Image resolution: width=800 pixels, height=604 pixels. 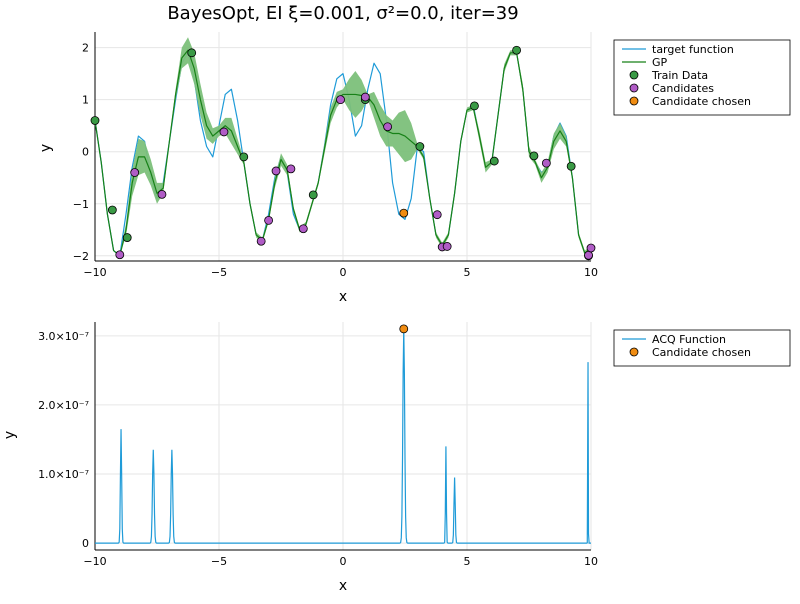 I want to click on bottom-x-axis-label: x, so click(x=343, y=586).